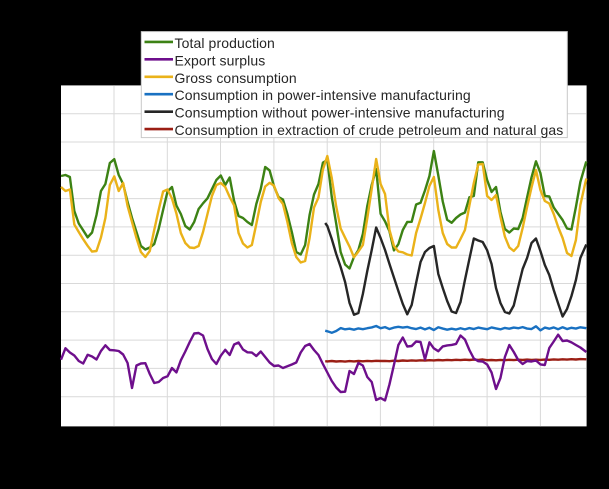 This screenshot has height=489, width=609. I want to click on svg-text: Export surplus, so click(220, 60).